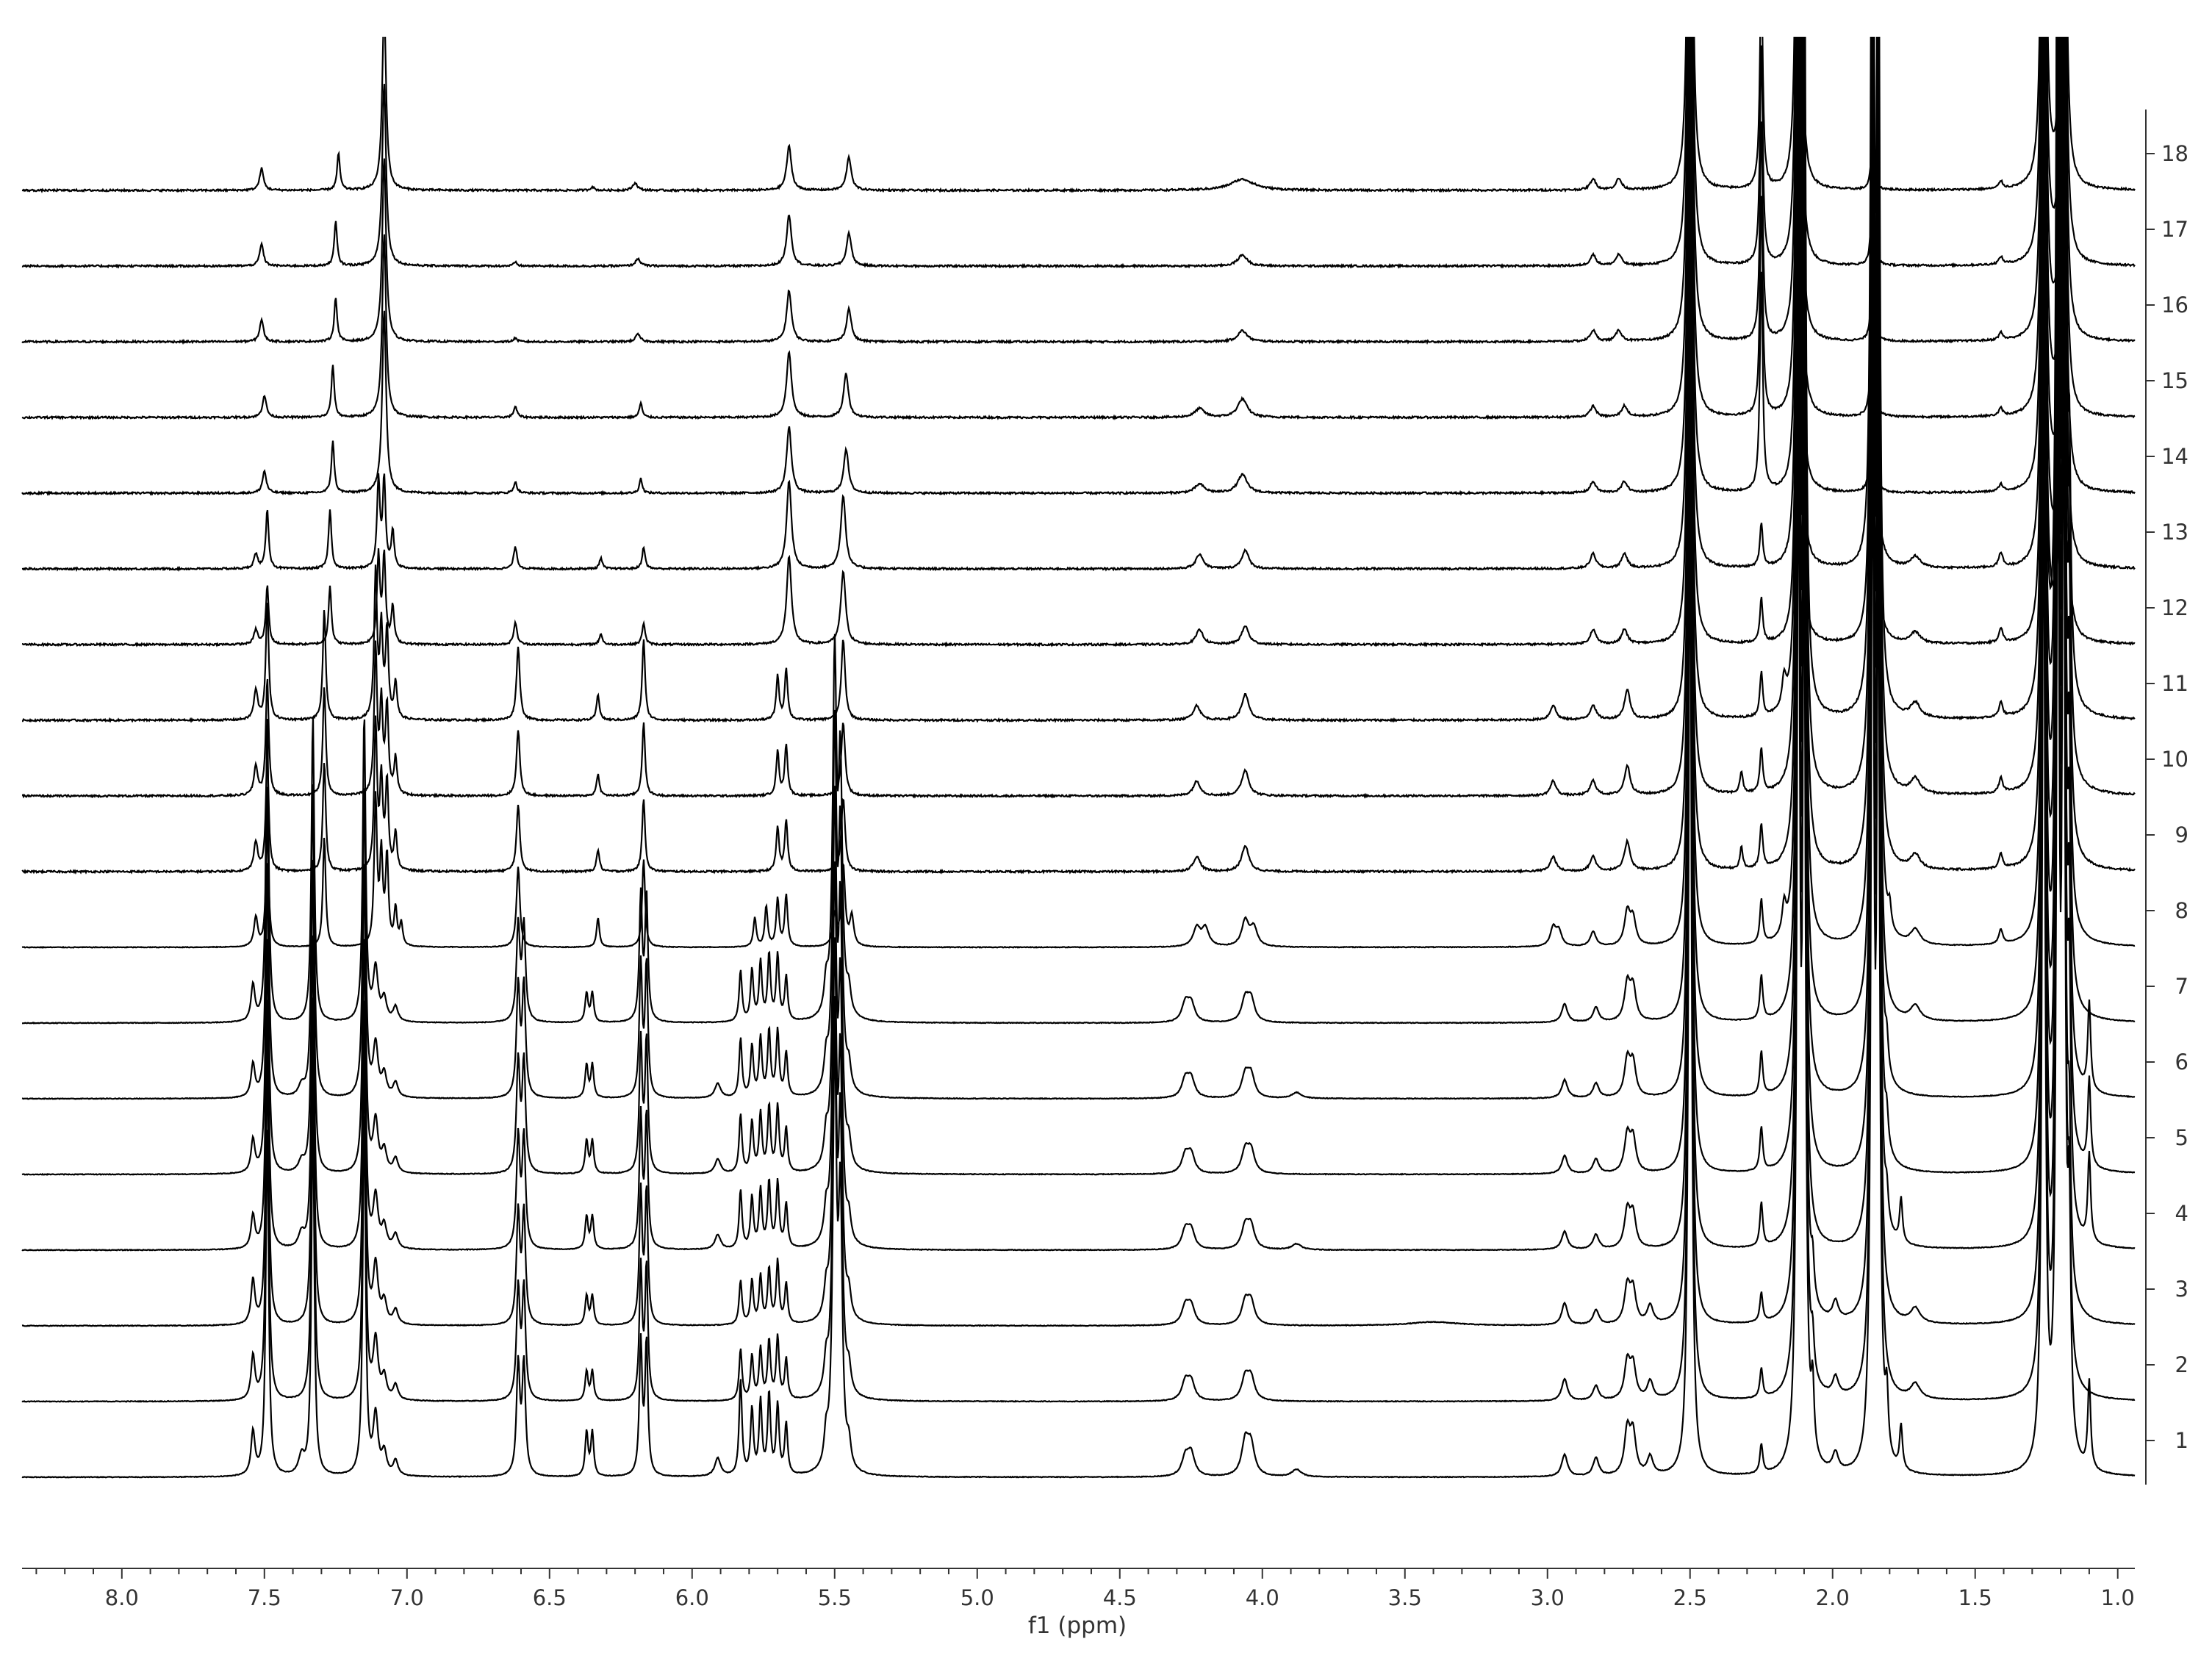 The height and width of the screenshot is (1661, 2212). I want to click on x-tick-label: 6.5, so click(550, 1598).